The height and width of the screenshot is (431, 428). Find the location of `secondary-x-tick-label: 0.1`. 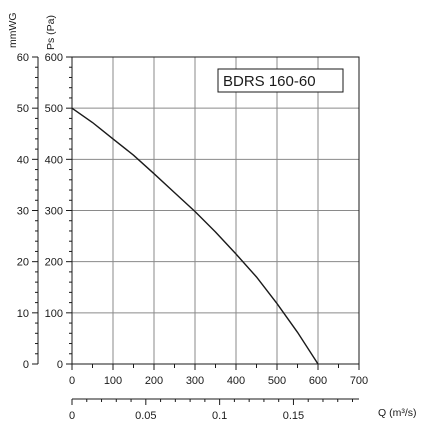

secondary-x-tick-label: 0.1 is located at coordinates (219, 416).